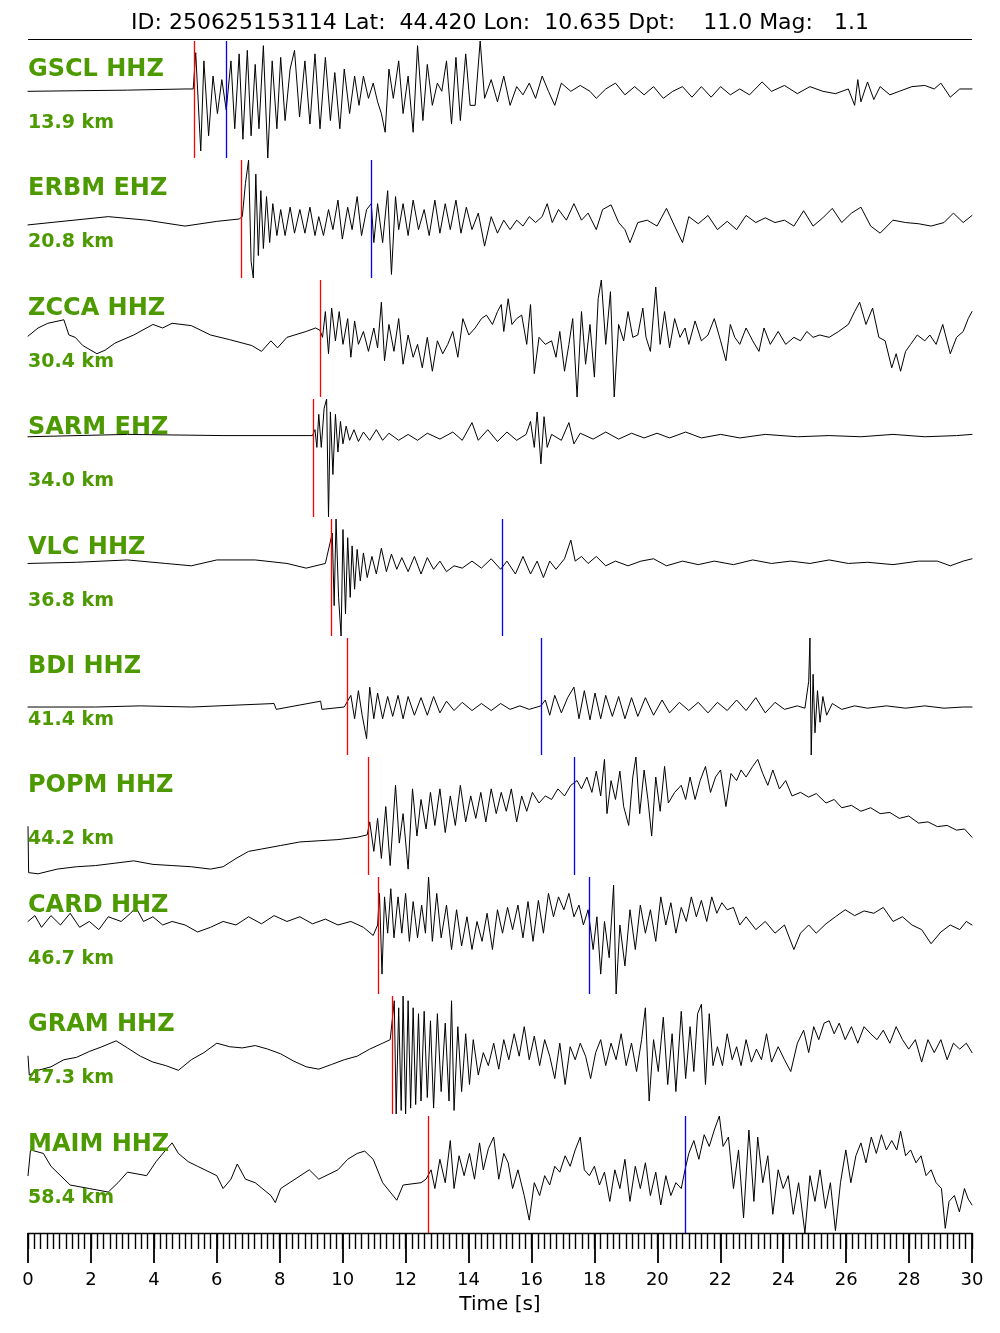 This screenshot has width=1000, height=1333. Describe the element at coordinates (71, 239) in the screenshot. I see `annotation: 20.8 km` at that location.